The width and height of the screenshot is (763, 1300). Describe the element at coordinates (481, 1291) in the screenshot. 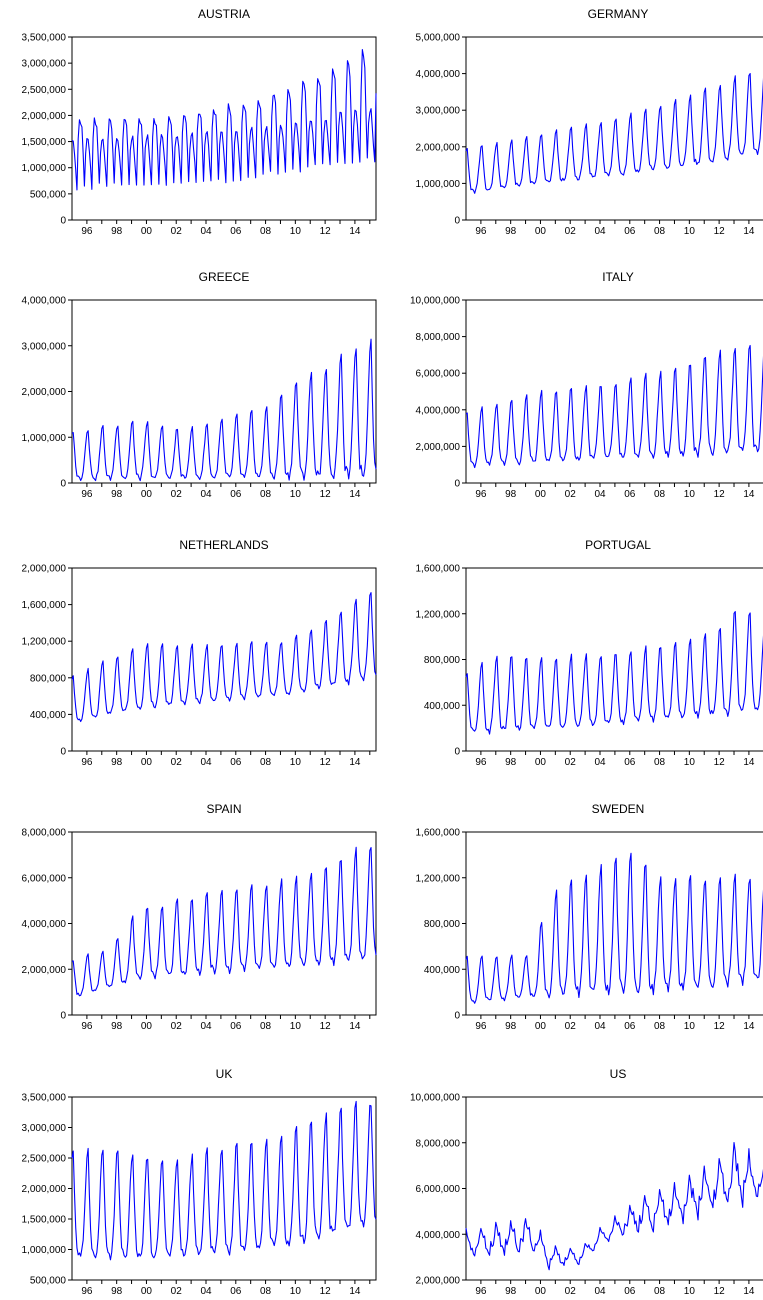

I see `us-x-tick-label: 96` at that location.